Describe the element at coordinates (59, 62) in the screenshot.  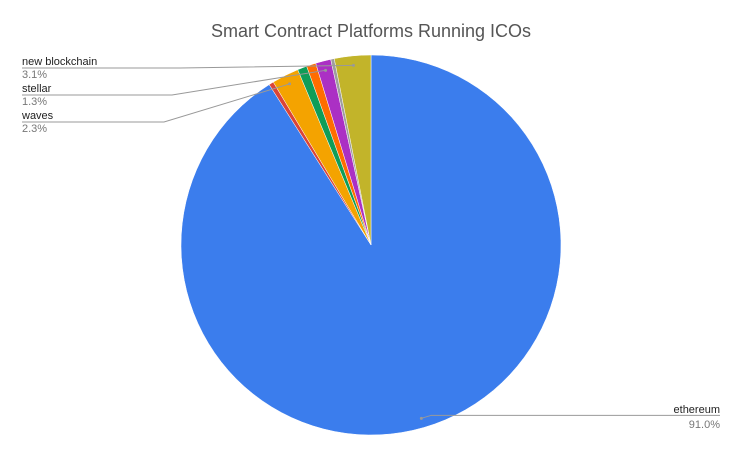
I see `slice-label: new blockchain` at that location.